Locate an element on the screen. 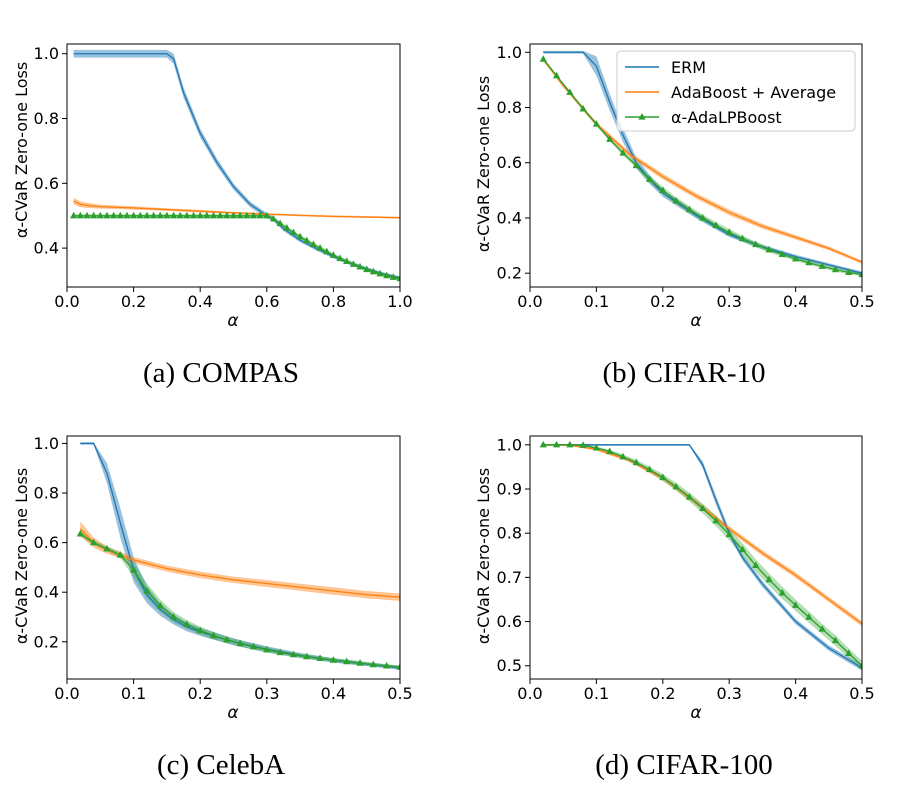 The width and height of the screenshot is (911, 785). panel-d-xlabel: α is located at coordinates (695, 713).